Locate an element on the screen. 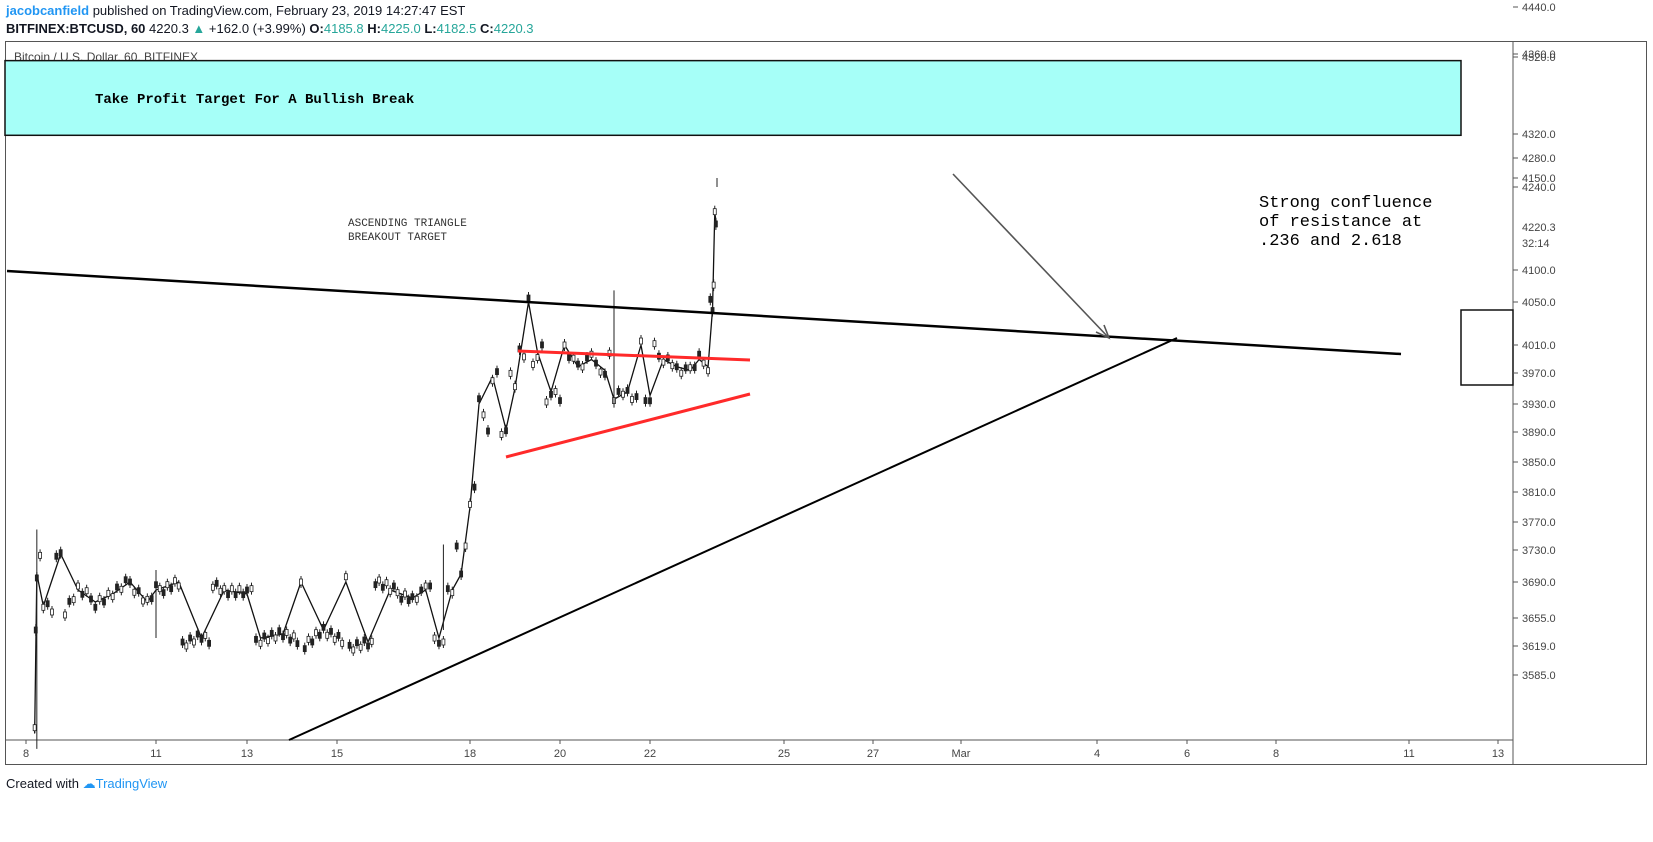 Image resolution: width=1653 pixels, height=842 pixels. y-tick-label: 4010.0 is located at coordinates (1539, 346).